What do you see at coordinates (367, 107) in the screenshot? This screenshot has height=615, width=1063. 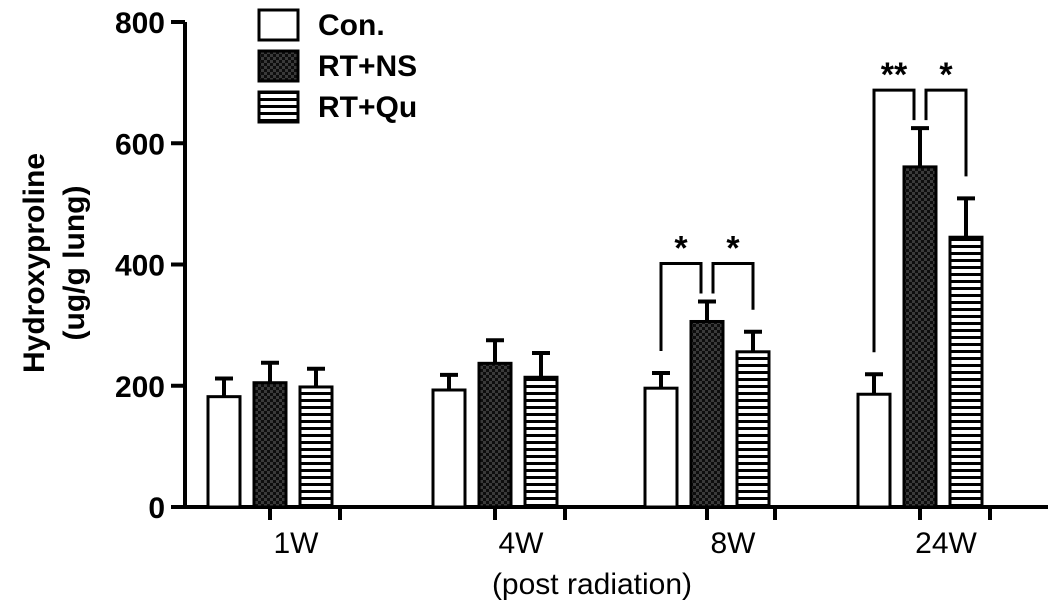 I see `legend-label-rt-qu: RT+Qu` at bounding box center [367, 107].